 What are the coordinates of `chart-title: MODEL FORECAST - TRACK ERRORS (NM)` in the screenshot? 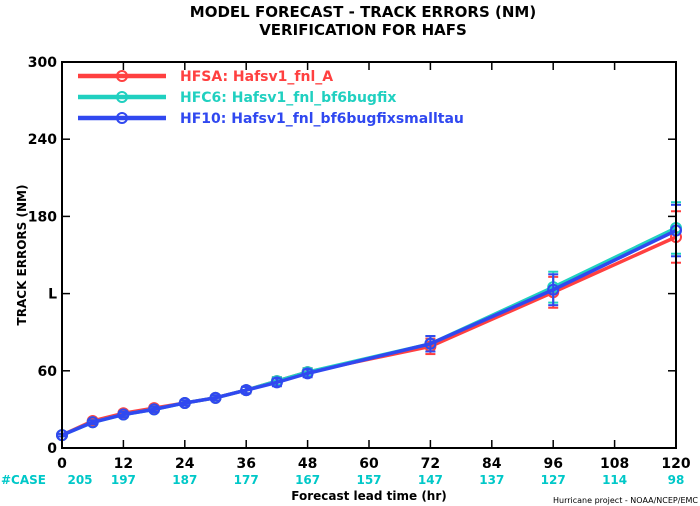 It's located at (363, 12).